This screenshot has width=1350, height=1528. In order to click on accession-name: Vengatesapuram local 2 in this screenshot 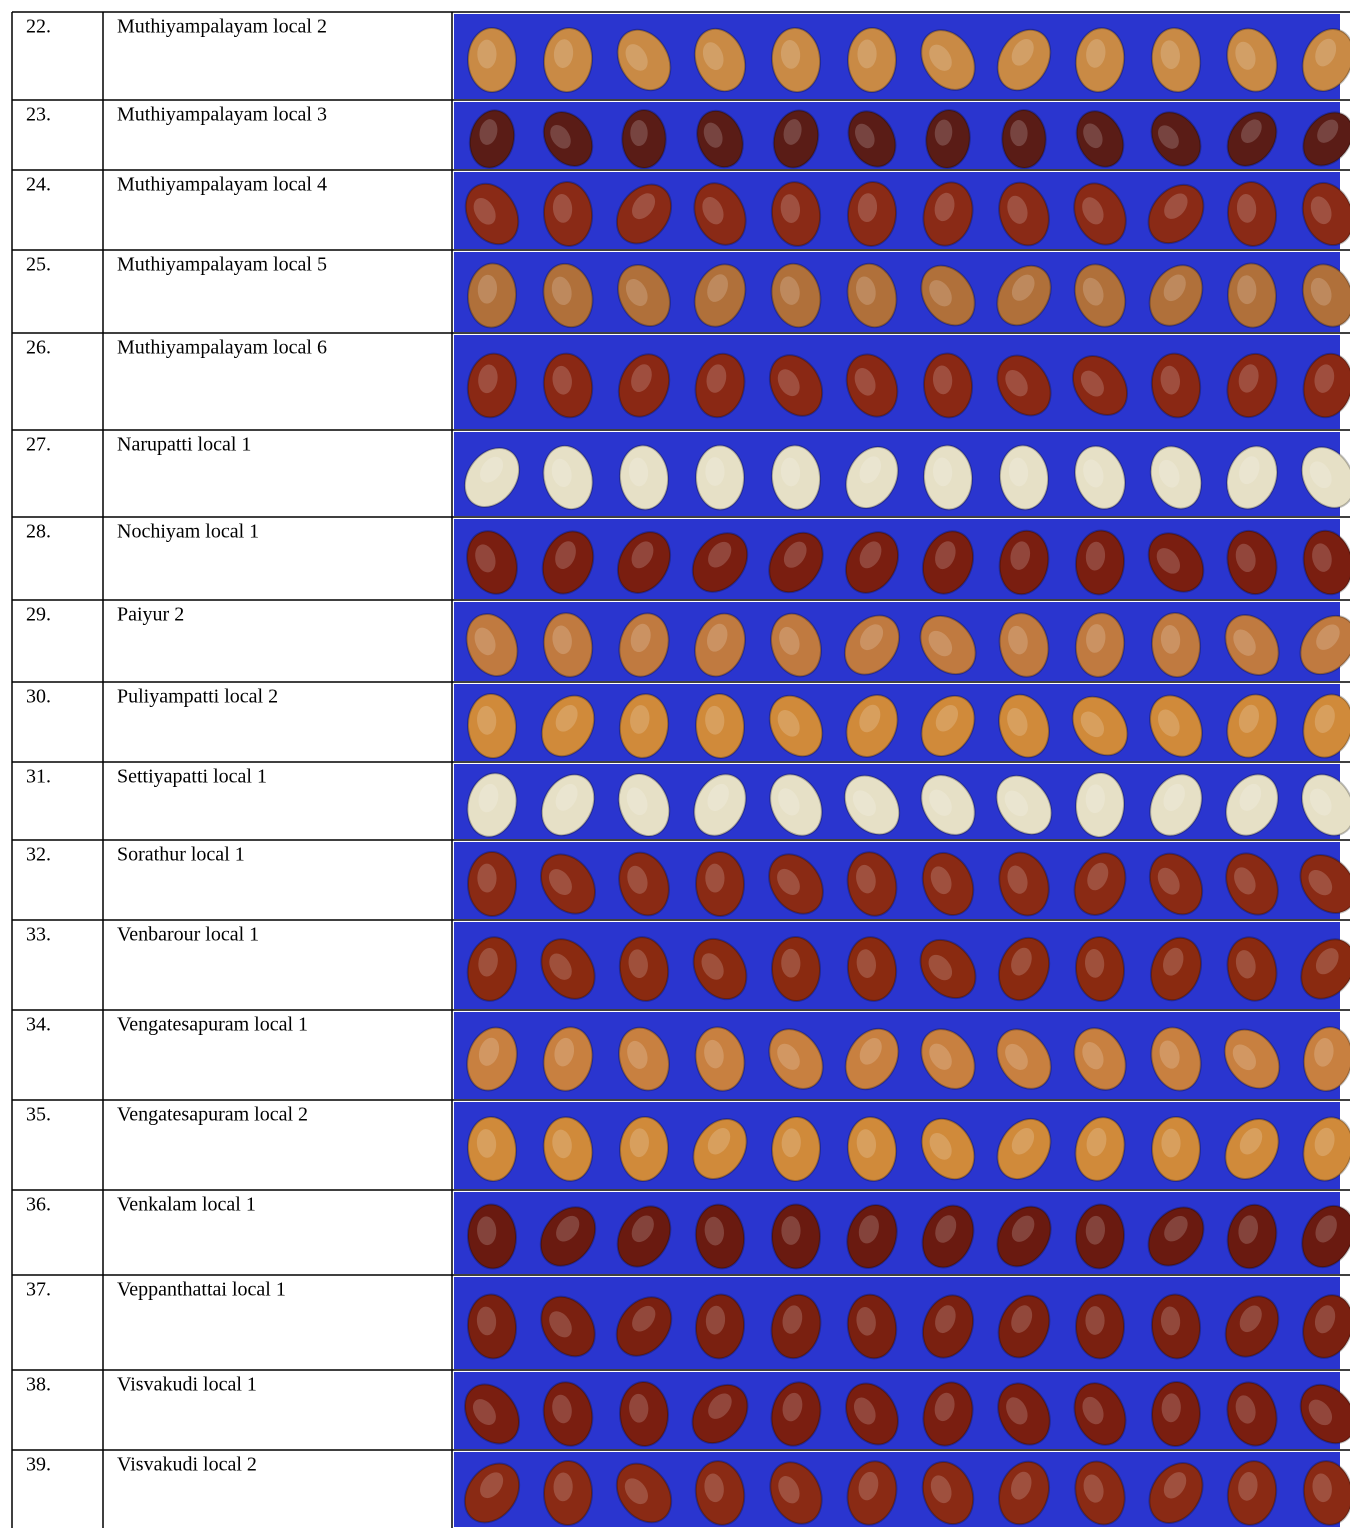, I will do `click(212, 1115)`.